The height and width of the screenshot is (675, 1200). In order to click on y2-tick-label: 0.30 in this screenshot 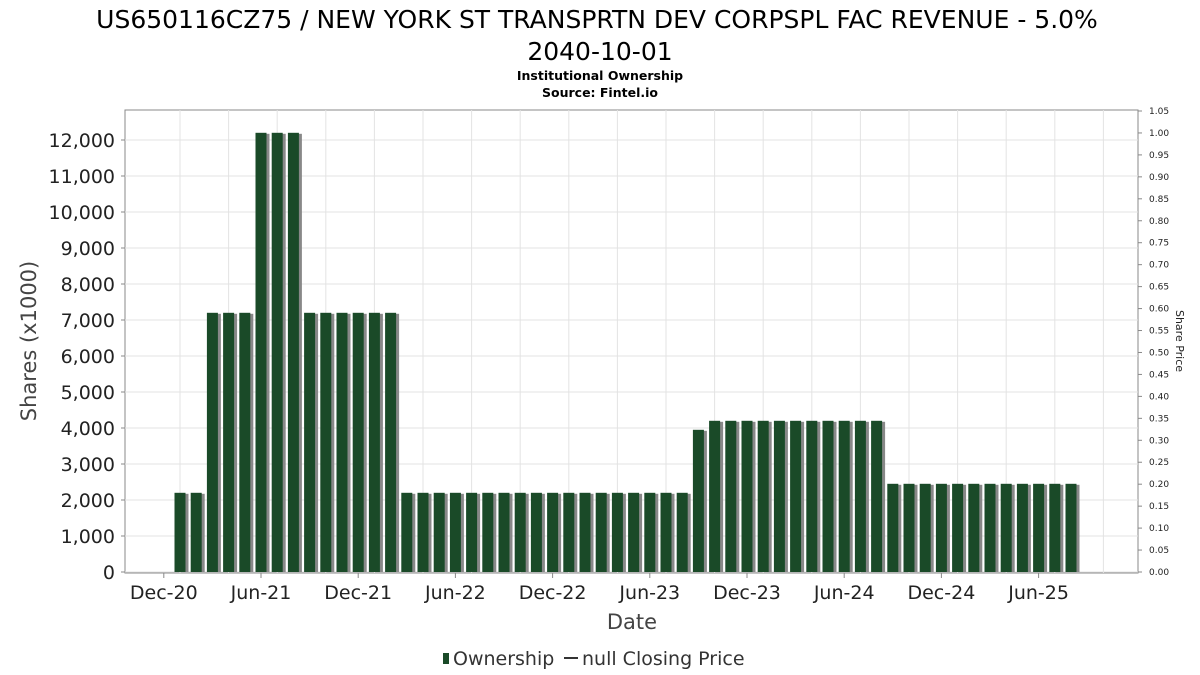, I will do `click(1159, 441)`.